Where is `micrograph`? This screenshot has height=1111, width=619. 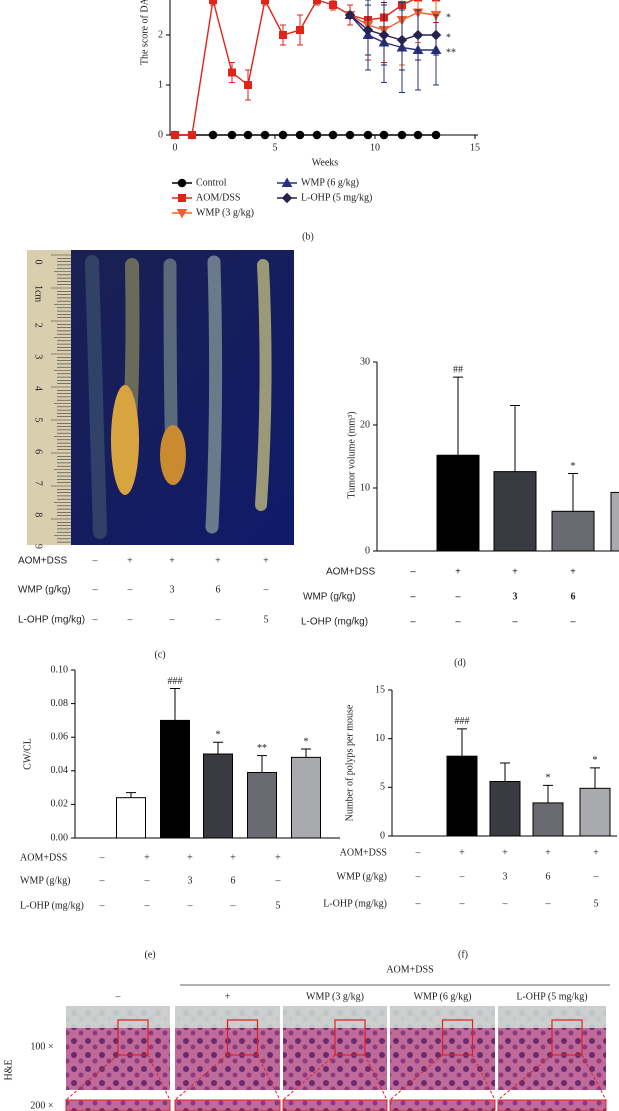
micrograph is located at coordinates (552, 1105).